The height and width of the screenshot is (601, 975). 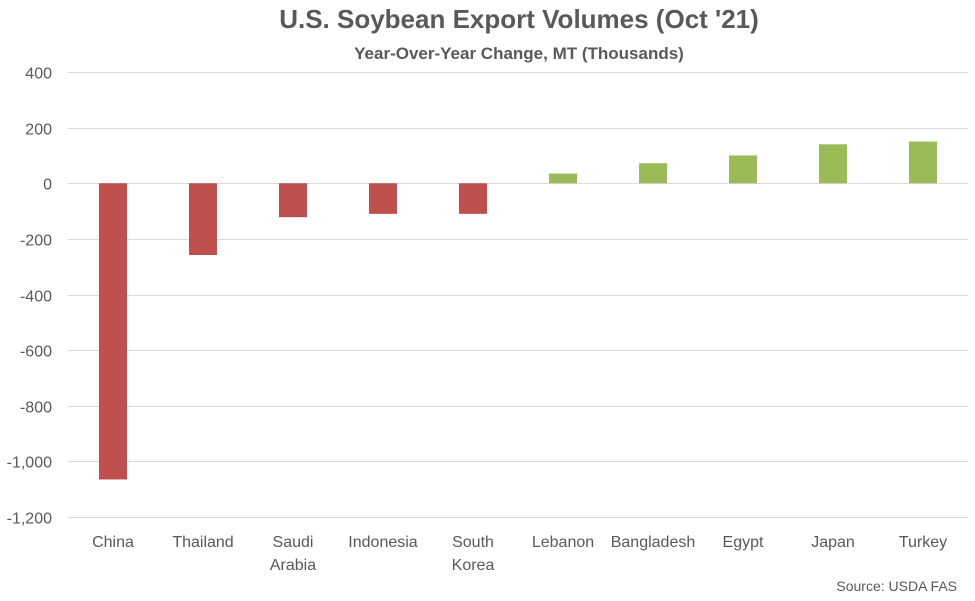 What do you see at coordinates (36, 297) in the screenshot?
I see `y-tick-label: -400` at bounding box center [36, 297].